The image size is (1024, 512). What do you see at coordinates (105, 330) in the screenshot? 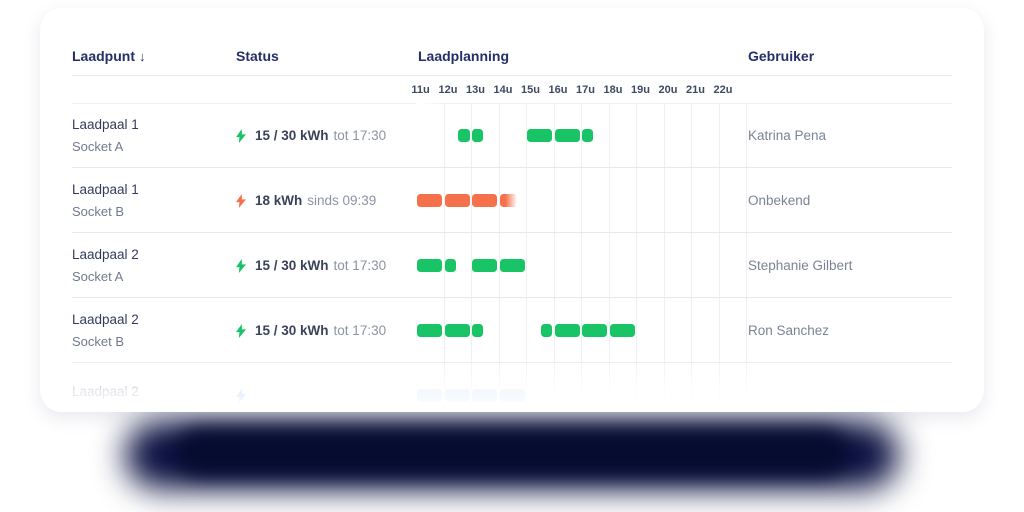
I see `laadpunt-cell: Laadpaal 2 Socket B` at bounding box center [105, 330].